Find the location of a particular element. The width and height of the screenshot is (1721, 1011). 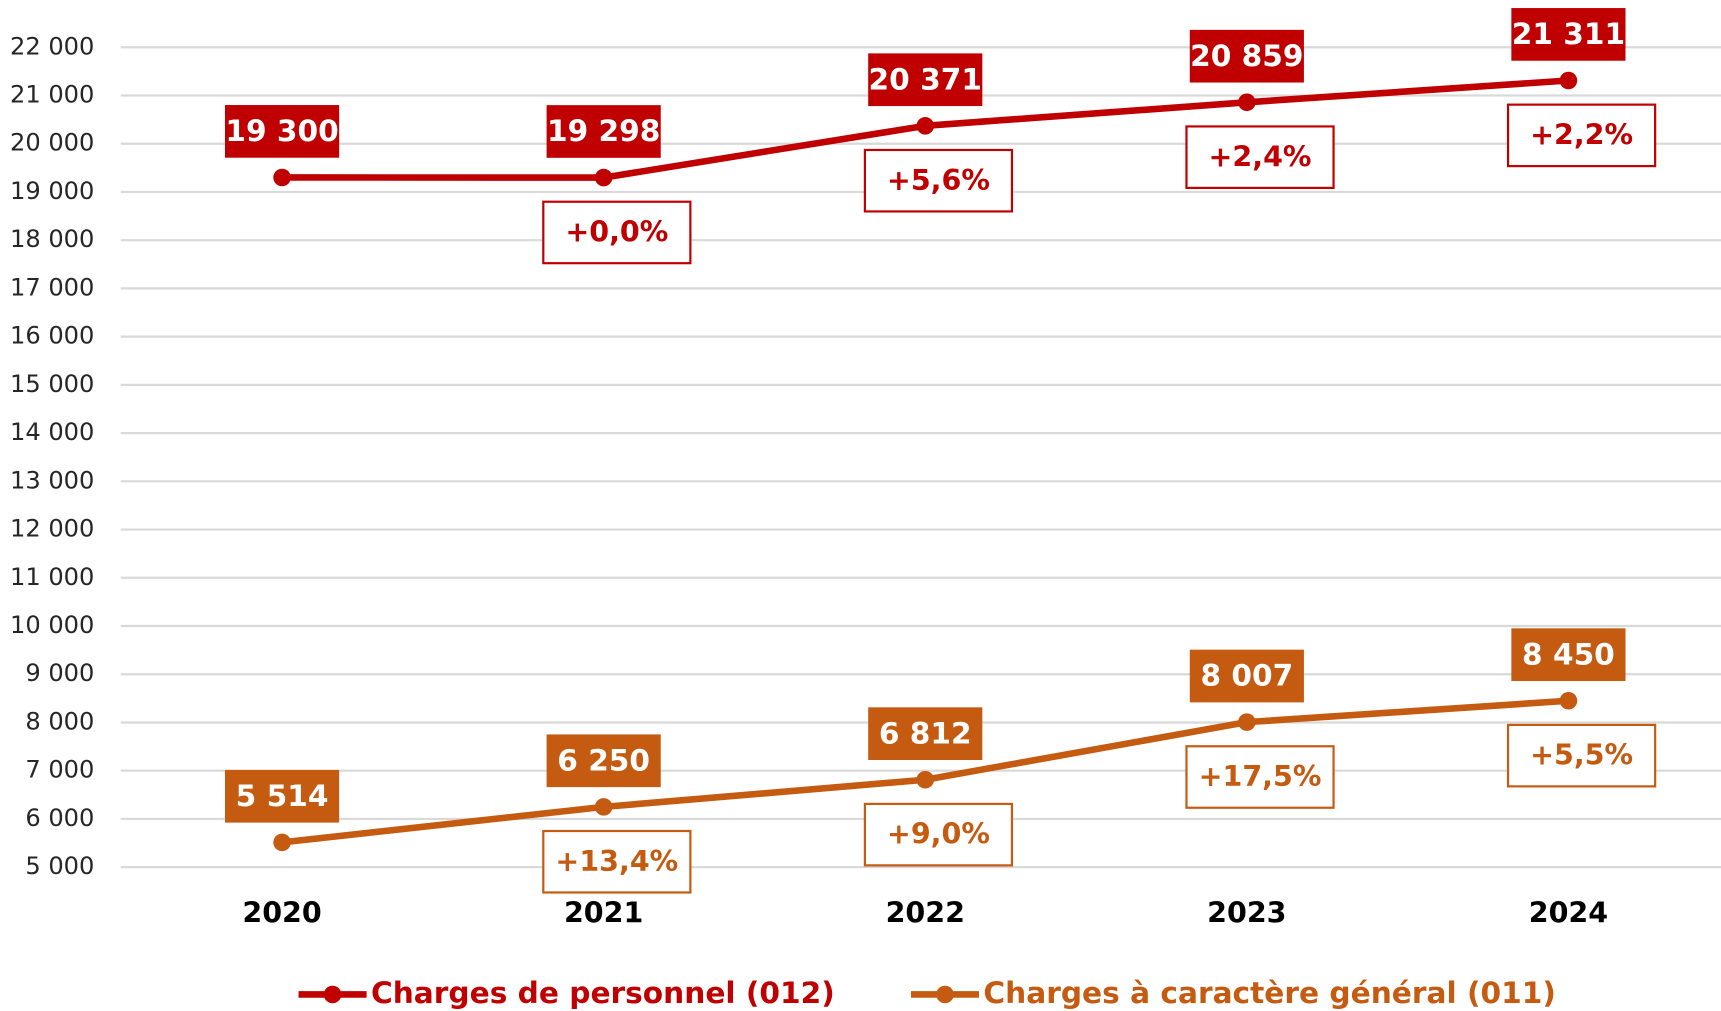

change-label: +5,6% is located at coordinates (938, 180).